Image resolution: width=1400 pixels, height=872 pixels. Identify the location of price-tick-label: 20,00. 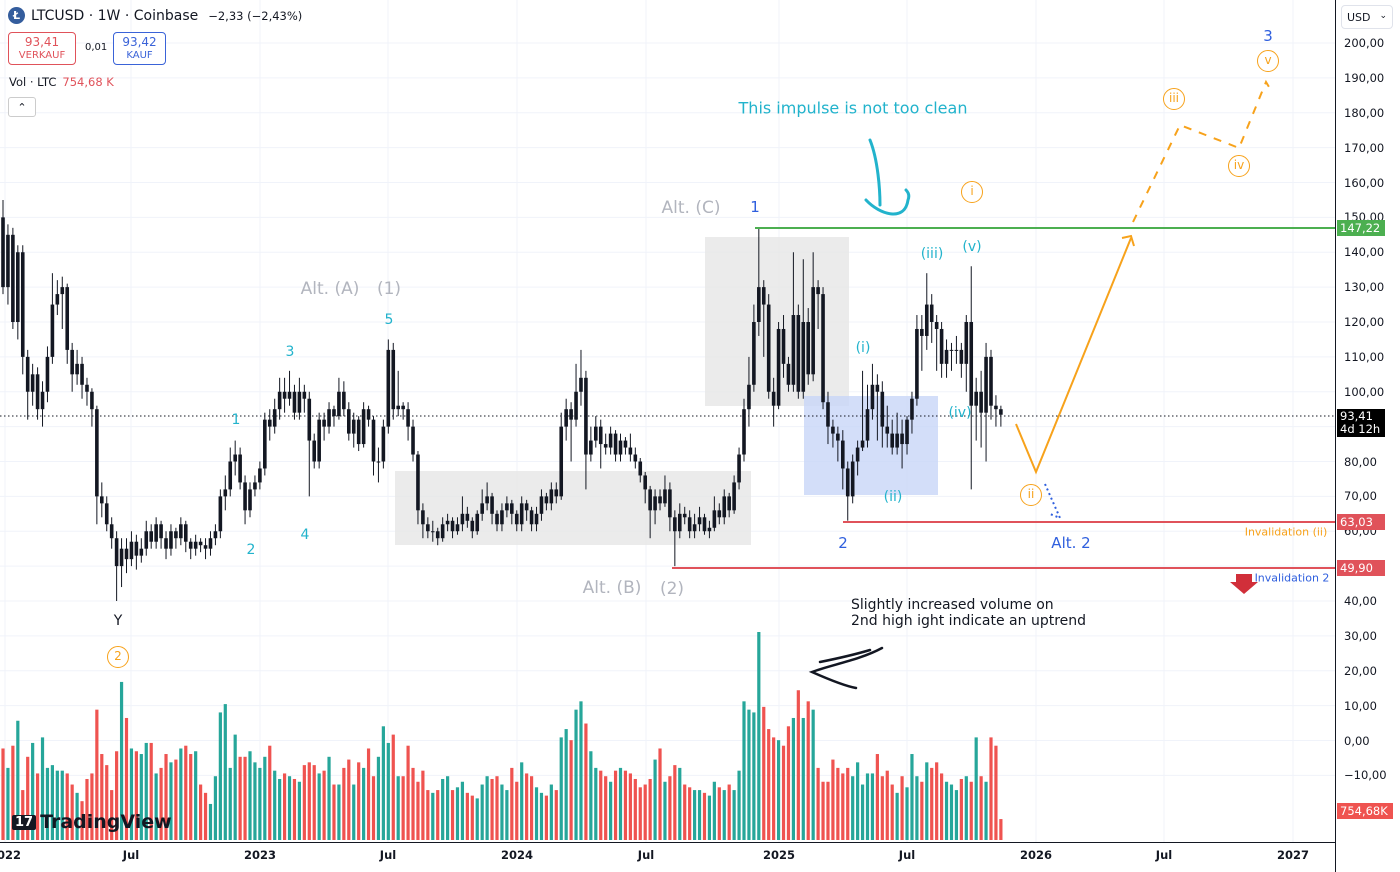
(1360, 670).